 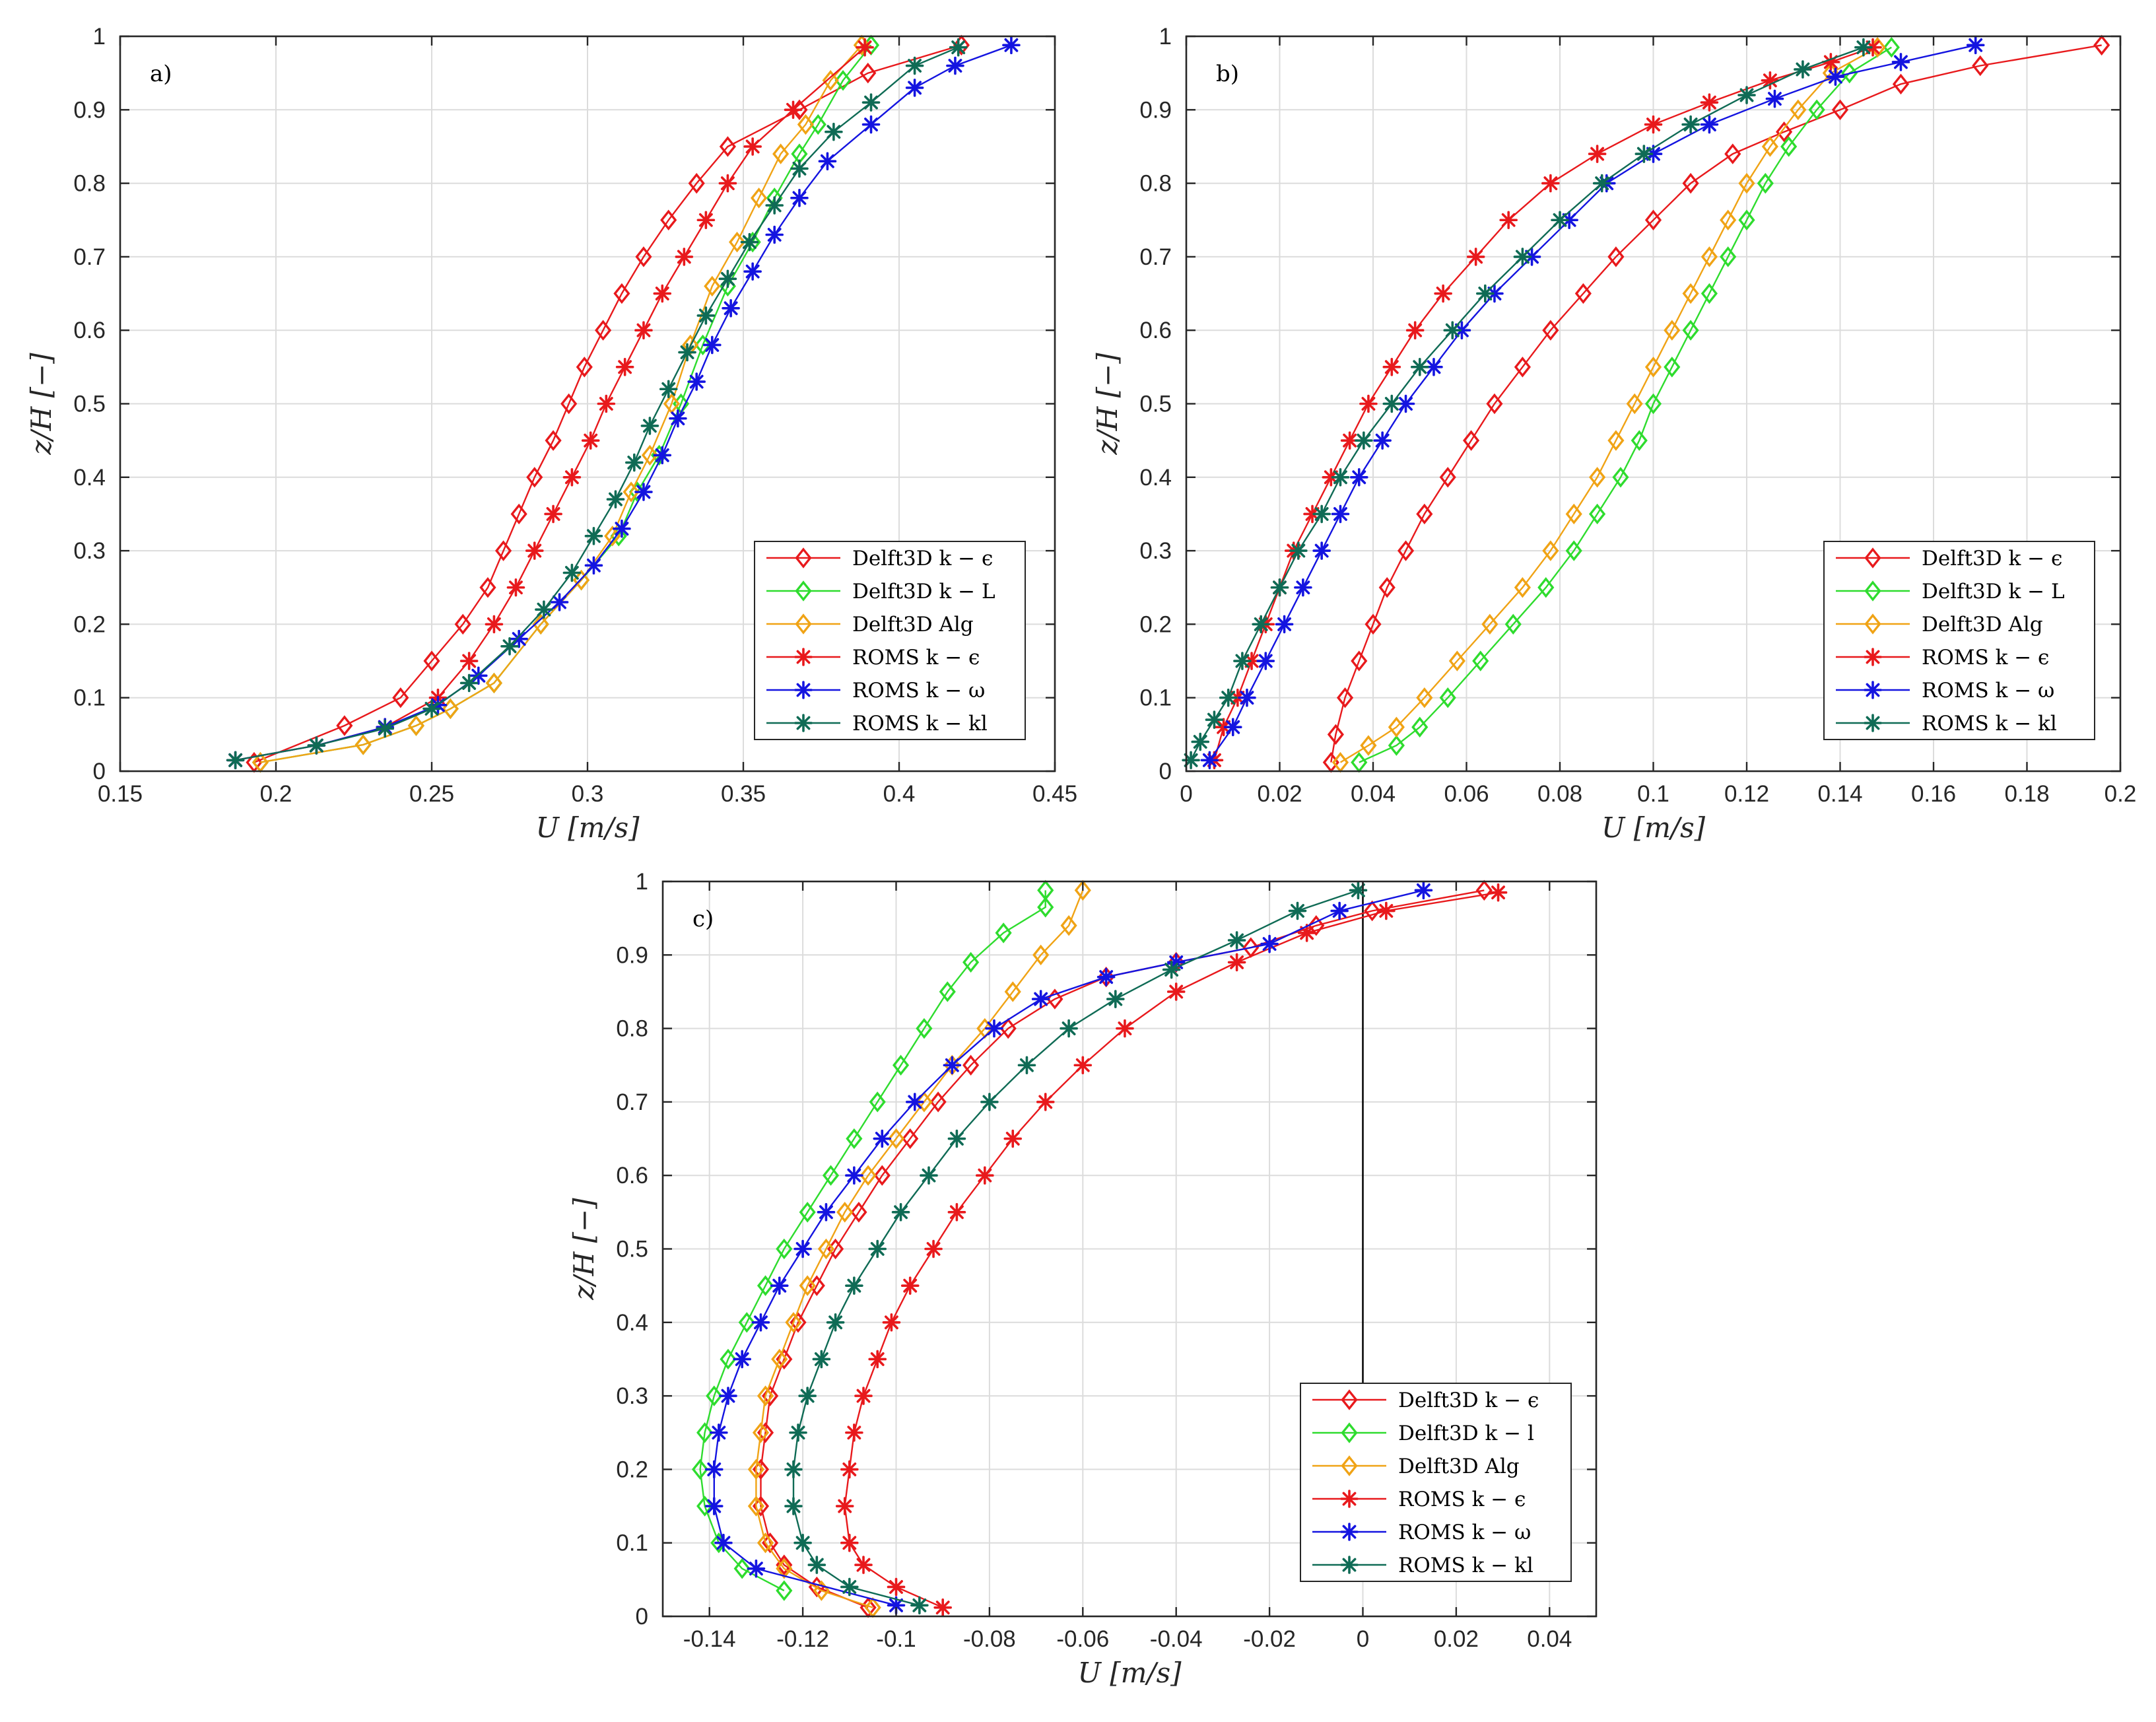 I want to click on series-delft3d-alg, so click(x=1608, y=404).